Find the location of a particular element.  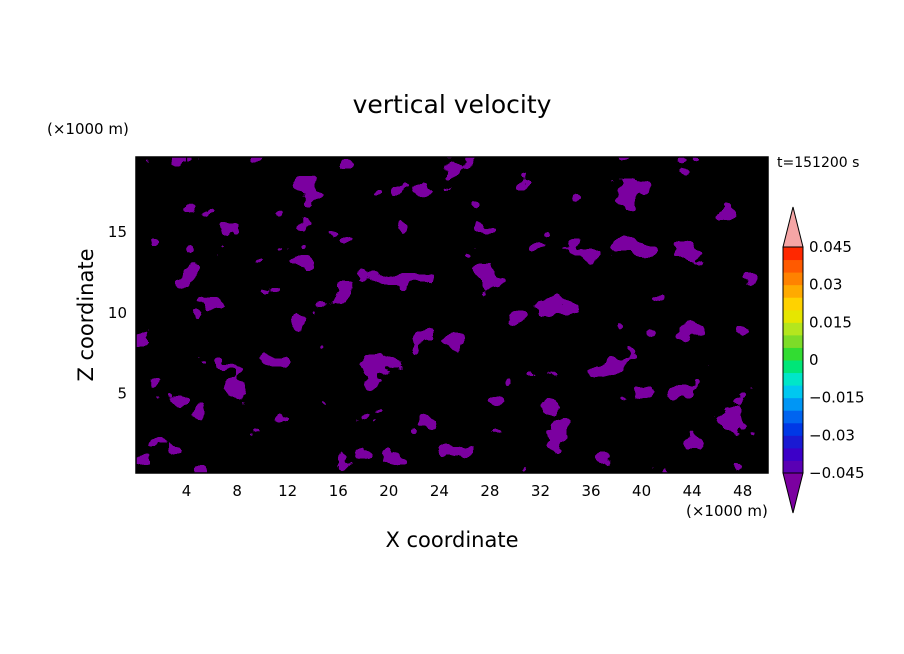

x-axis-label: X coordinate is located at coordinates (451, 540).